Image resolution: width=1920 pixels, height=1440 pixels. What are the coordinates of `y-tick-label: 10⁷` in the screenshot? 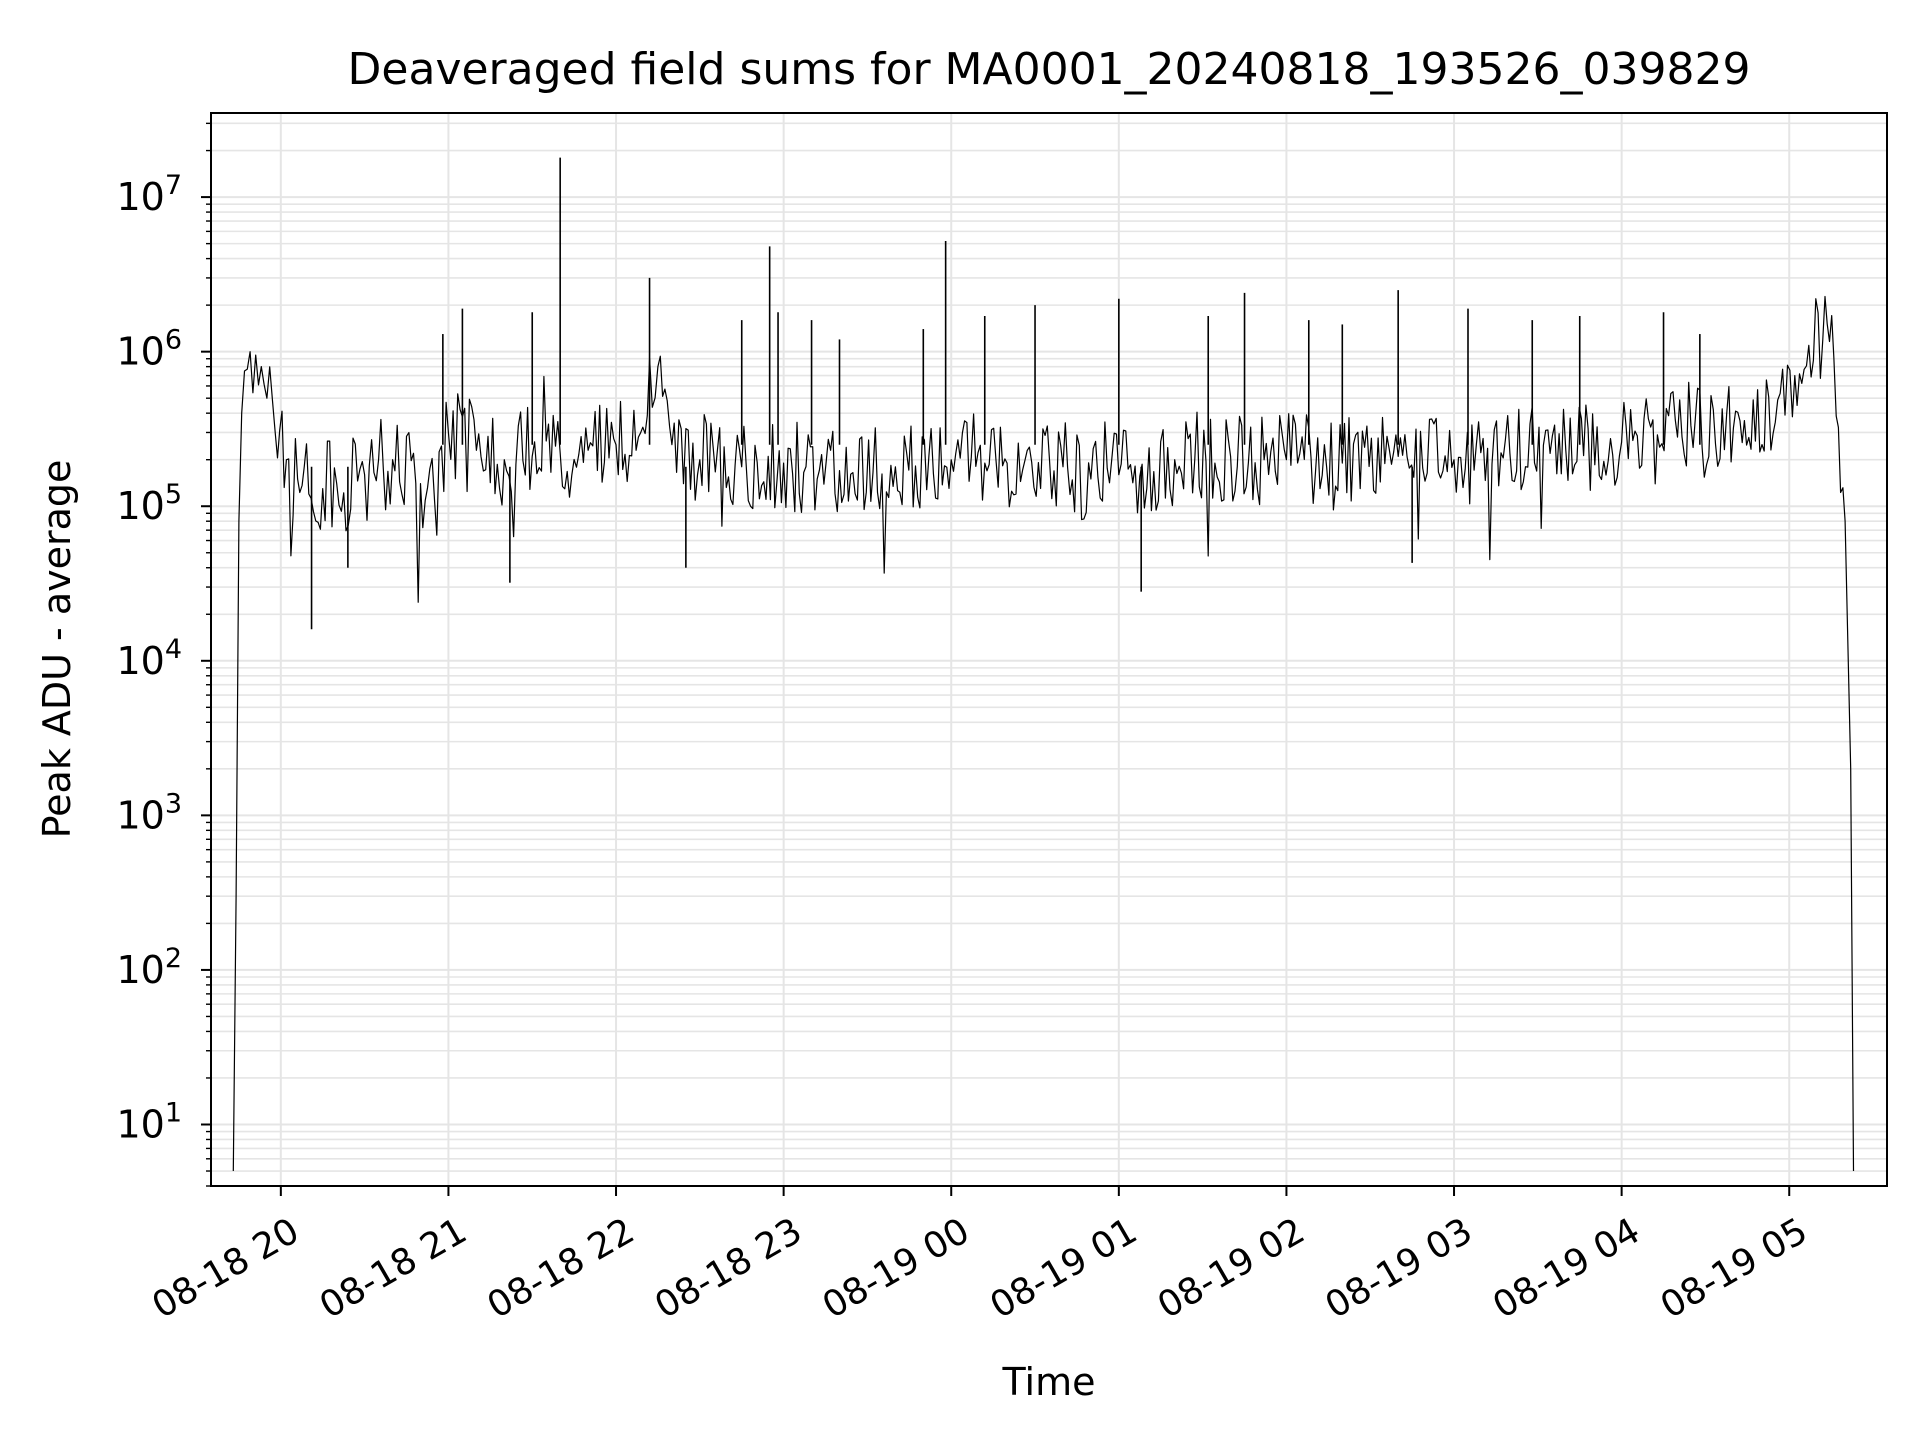 It's located at (149, 194).